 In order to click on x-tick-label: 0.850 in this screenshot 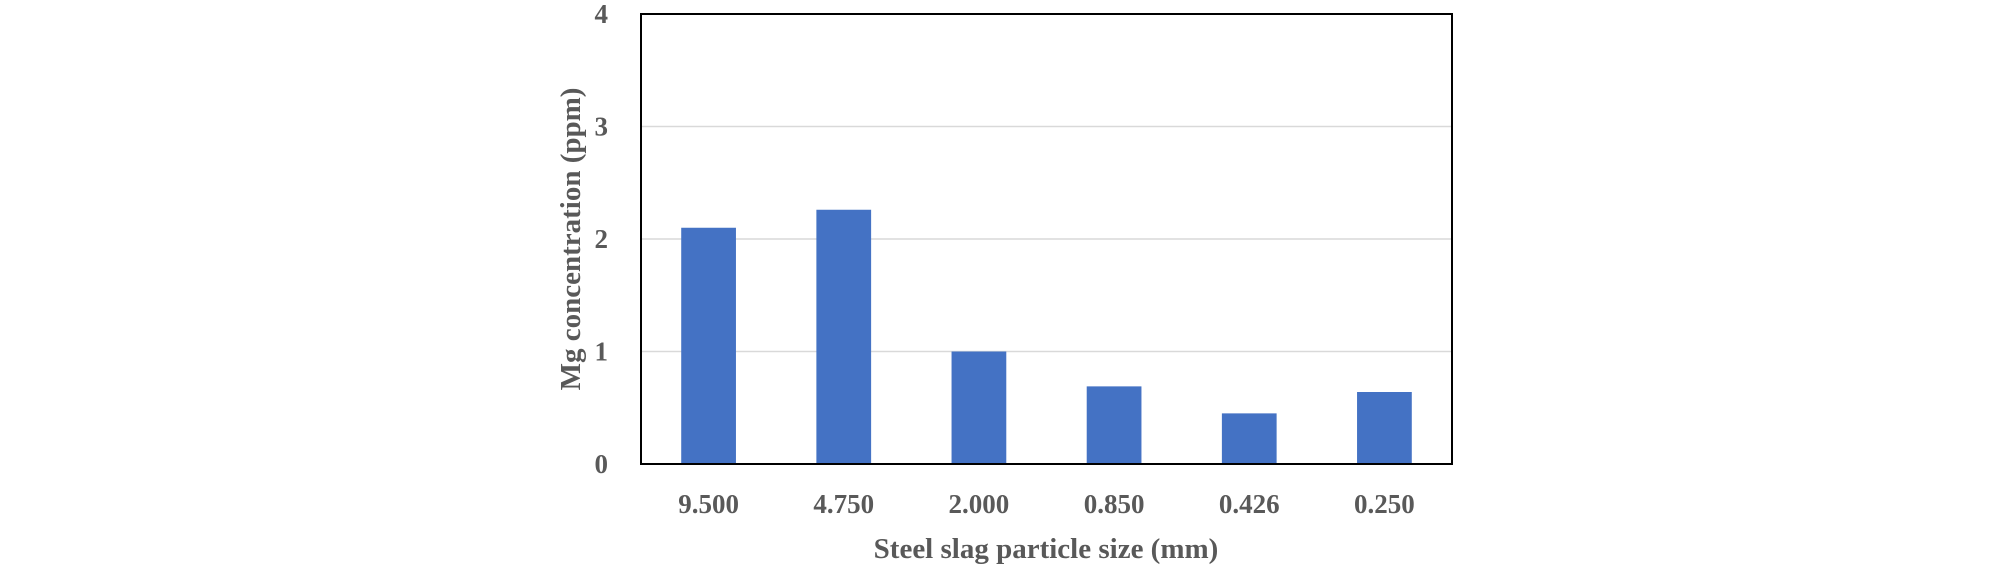, I will do `click(1114, 504)`.